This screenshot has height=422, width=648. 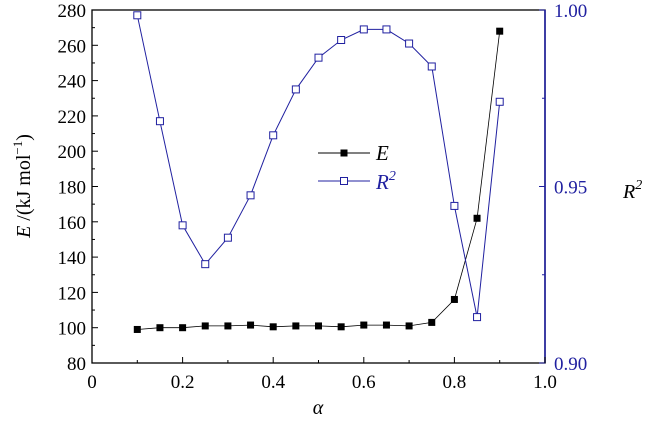 I want to click on left-axis-title-unit: /(kJ mol, so click(x=24, y=187).